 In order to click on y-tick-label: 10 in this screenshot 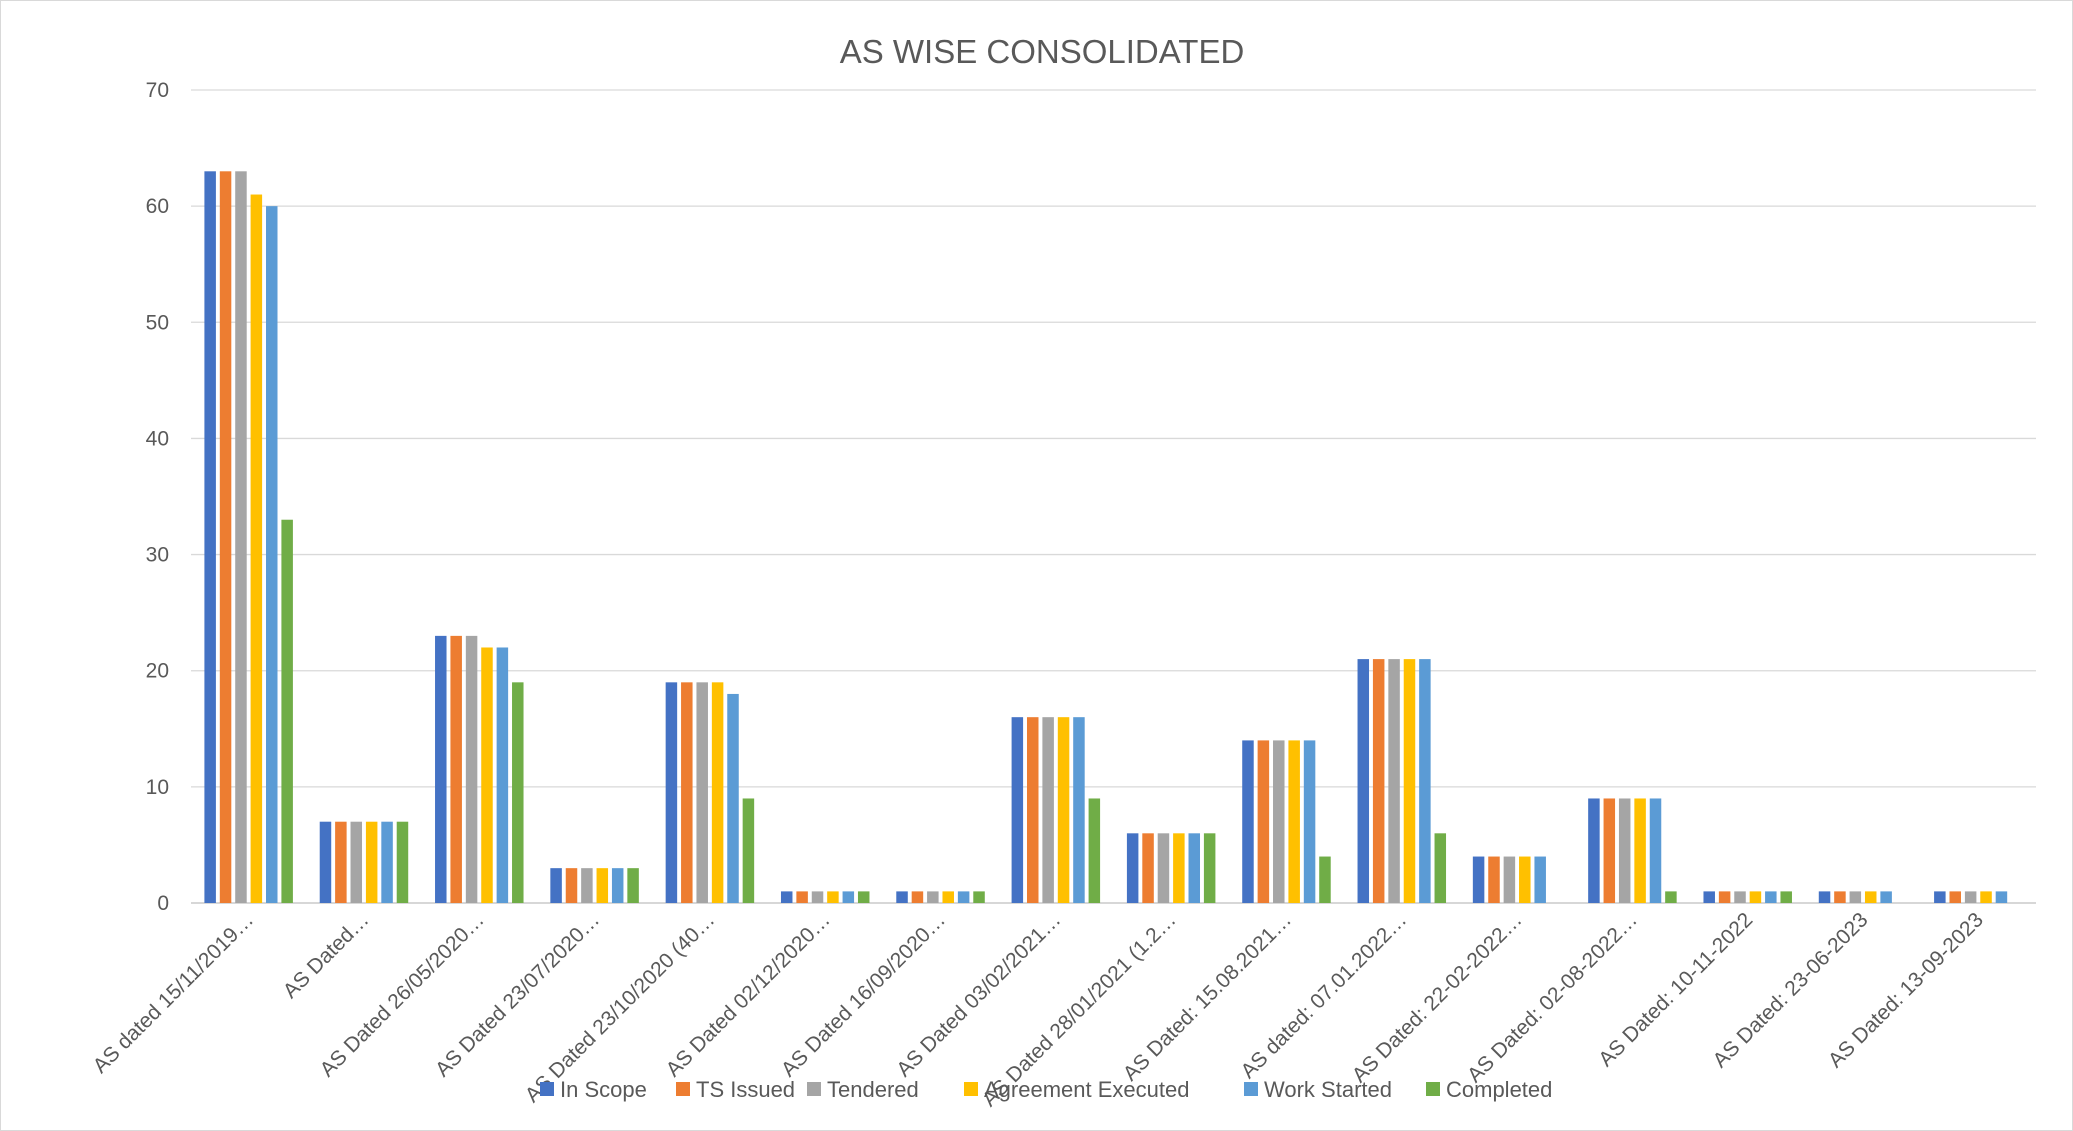, I will do `click(157, 787)`.